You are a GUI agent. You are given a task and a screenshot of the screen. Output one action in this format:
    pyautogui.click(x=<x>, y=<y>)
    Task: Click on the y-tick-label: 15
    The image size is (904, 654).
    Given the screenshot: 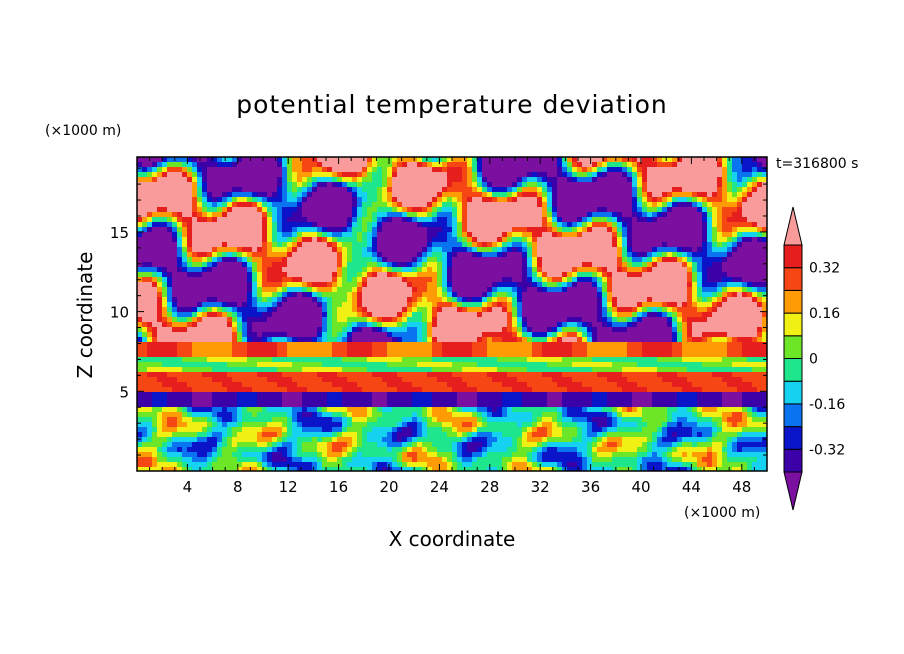 What is the action you would take?
    pyautogui.click(x=119, y=233)
    